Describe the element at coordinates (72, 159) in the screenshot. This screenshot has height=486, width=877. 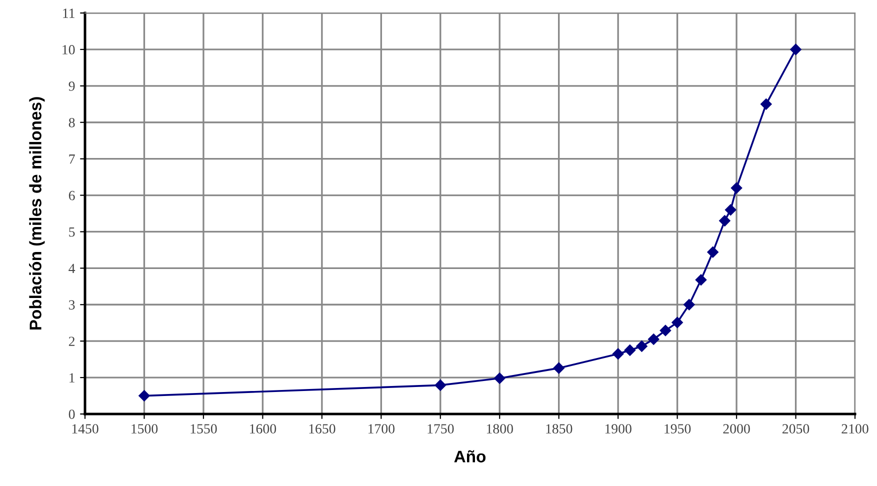
I see `y-tick-label: 7` at that location.